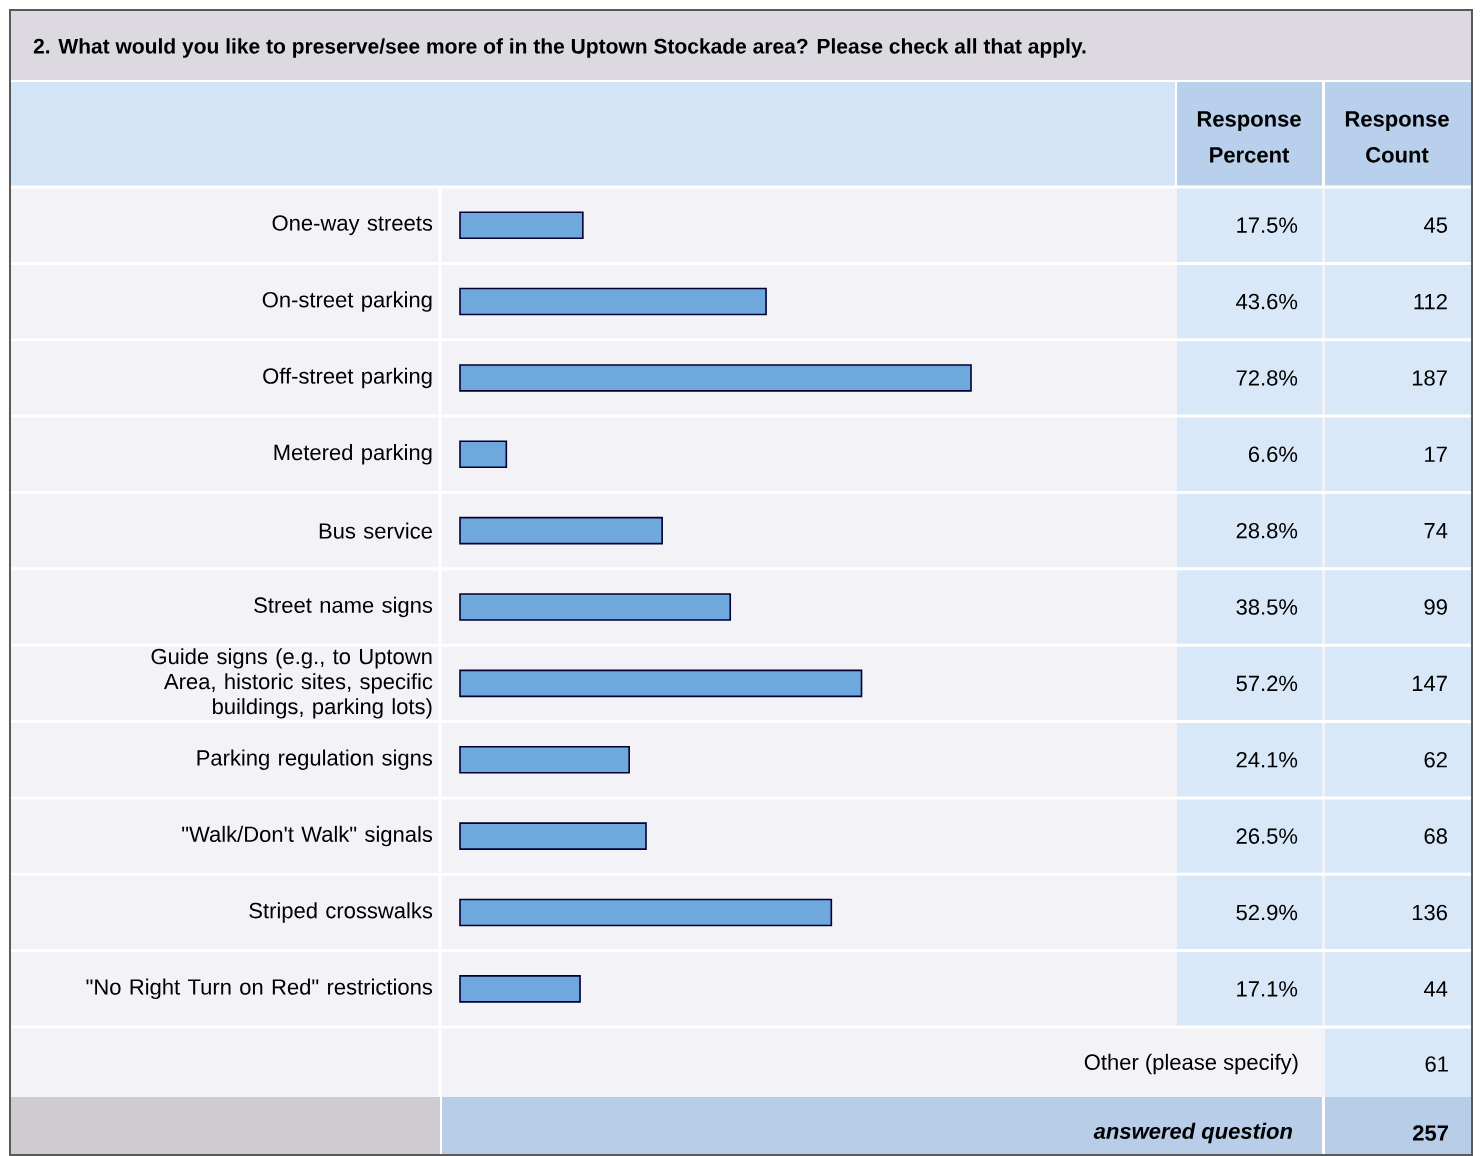 The width and height of the screenshot is (1482, 1156). Describe the element at coordinates (1267, 912) in the screenshot. I see `data-label: 52.9%` at that location.